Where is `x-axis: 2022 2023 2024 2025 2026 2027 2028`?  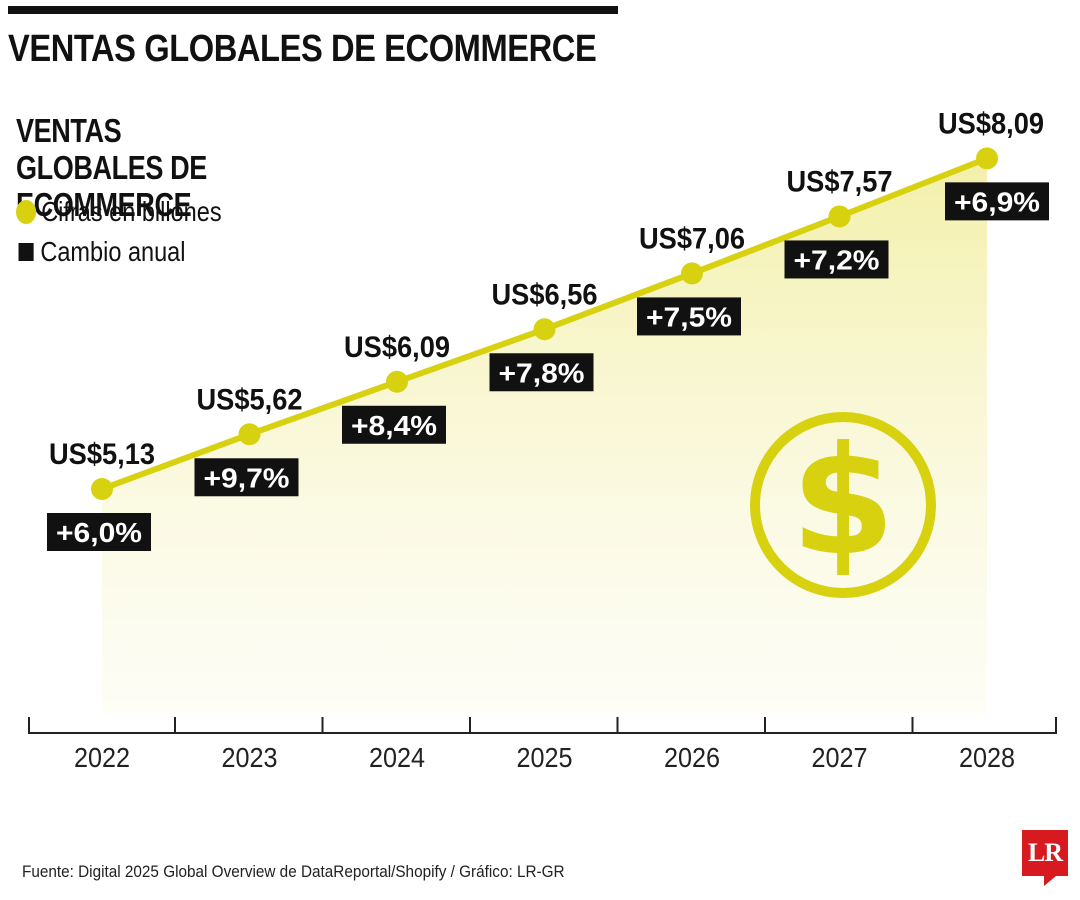
x-axis: 2022 2023 2024 2025 2026 2027 2028 is located at coordinates (542, 745).